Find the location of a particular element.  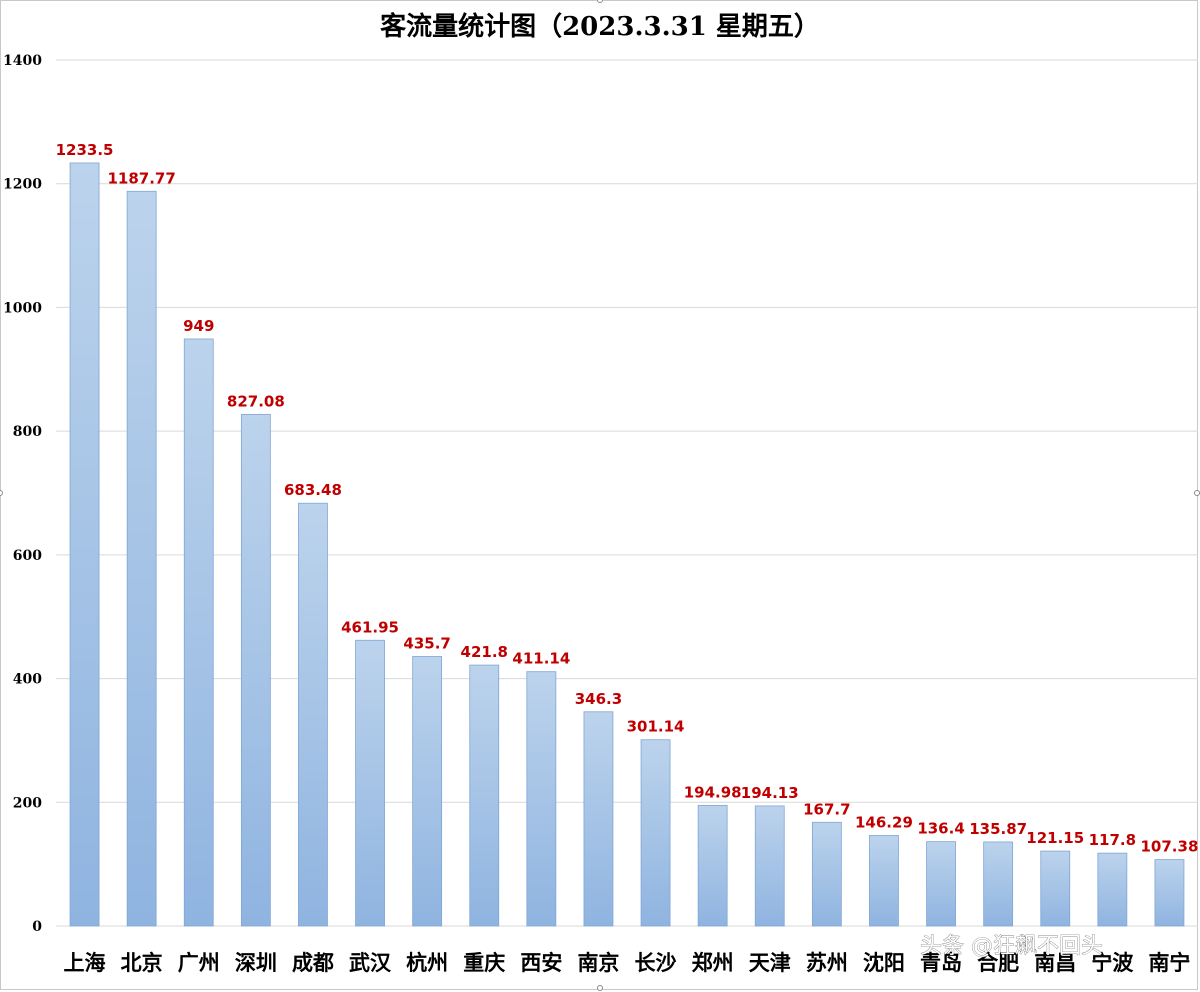

category-label: 南京 is located at coordinates (598, 962).